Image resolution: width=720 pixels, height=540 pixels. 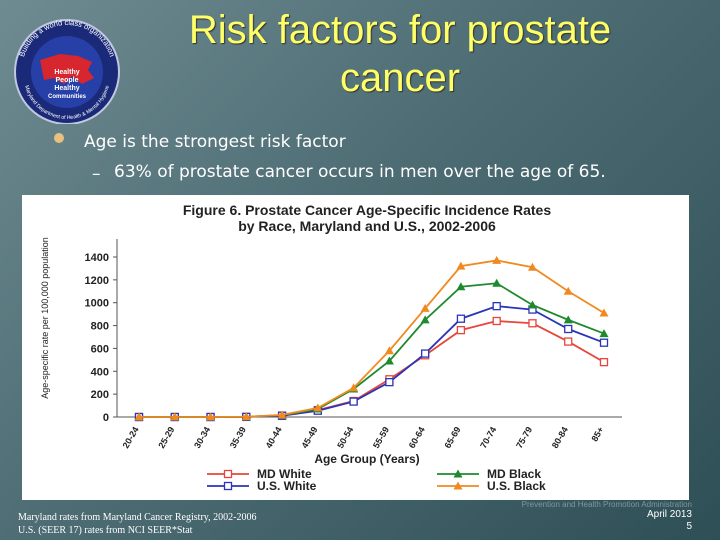 I want to click on x-tick-label: 20-24, so click(x=131, y=437).